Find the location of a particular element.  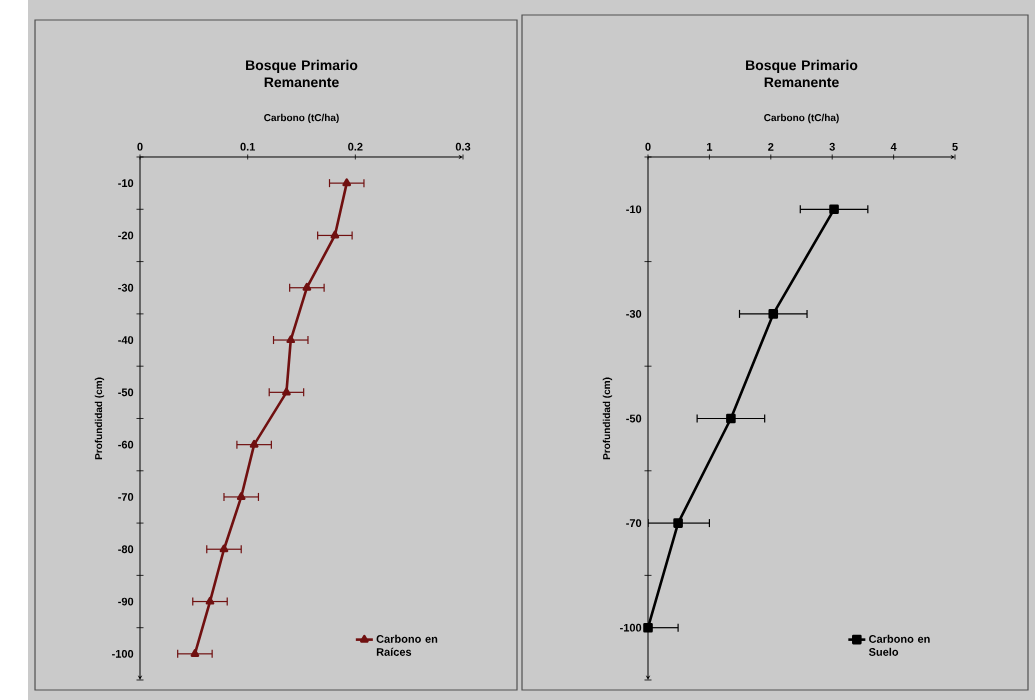

y-tick-label: -80 is located at coordinates (126, 549).